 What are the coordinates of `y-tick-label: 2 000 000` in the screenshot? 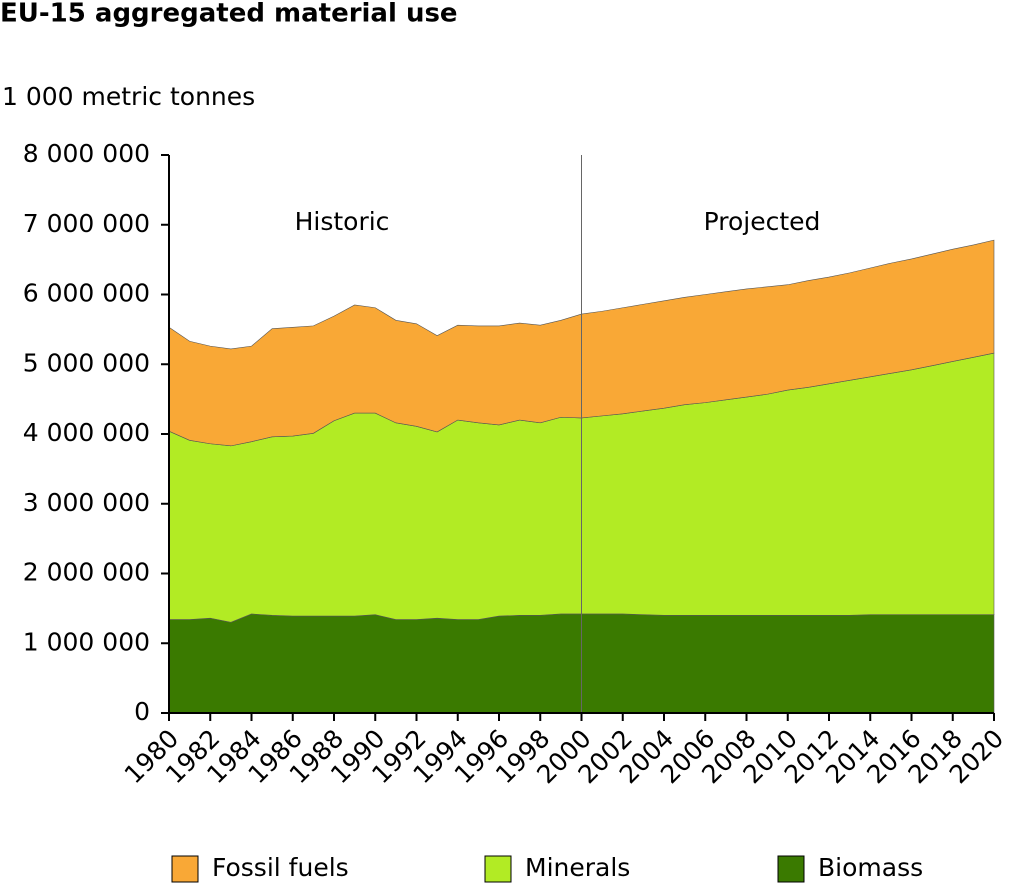 It's located at (86, 572).